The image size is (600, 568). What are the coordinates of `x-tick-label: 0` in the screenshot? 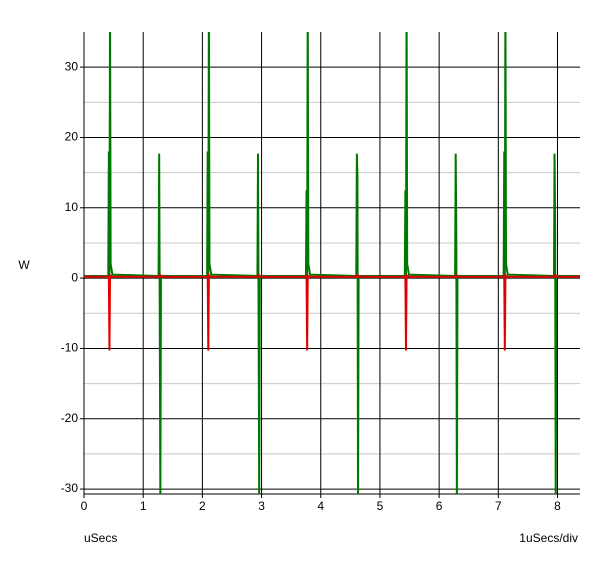 It's located at (84, 506).